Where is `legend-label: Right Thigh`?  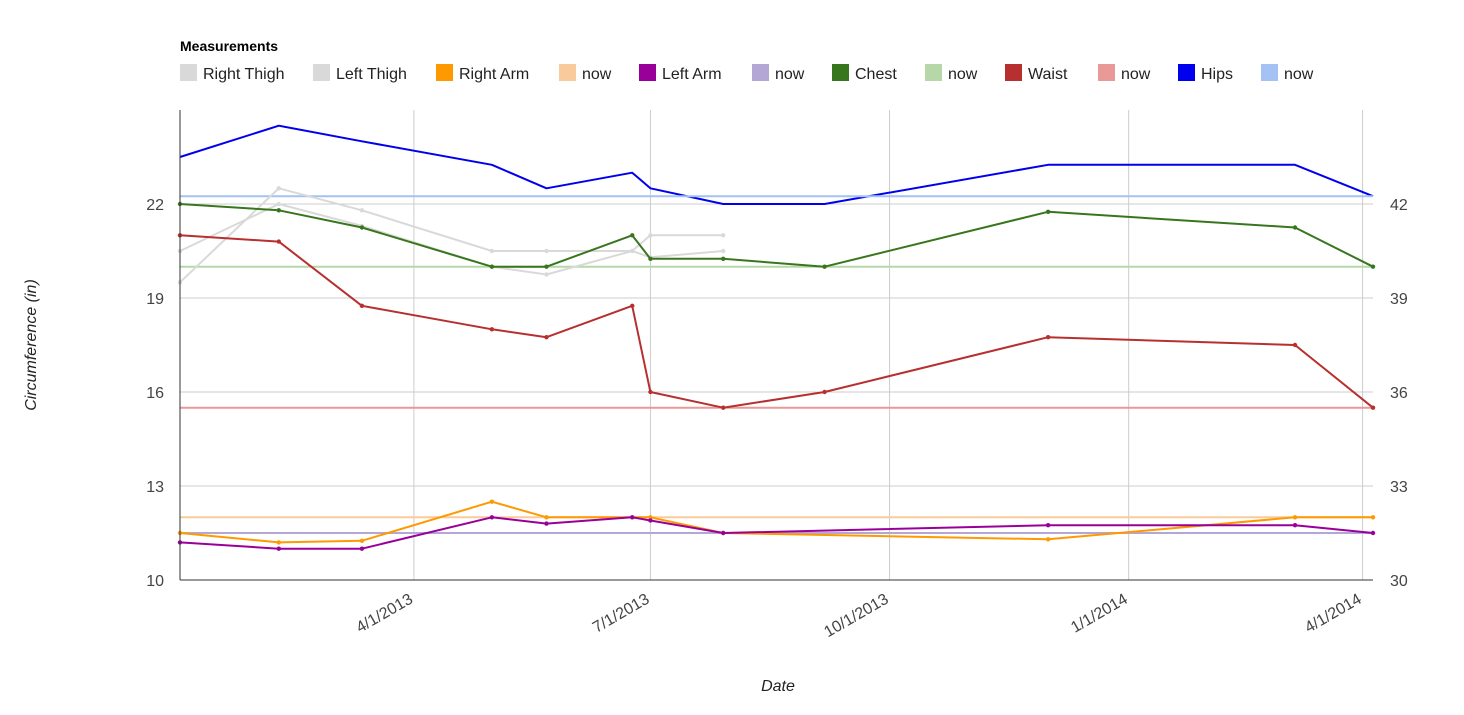 legend-label: Right Thigh is located at coordinates (244, 74).